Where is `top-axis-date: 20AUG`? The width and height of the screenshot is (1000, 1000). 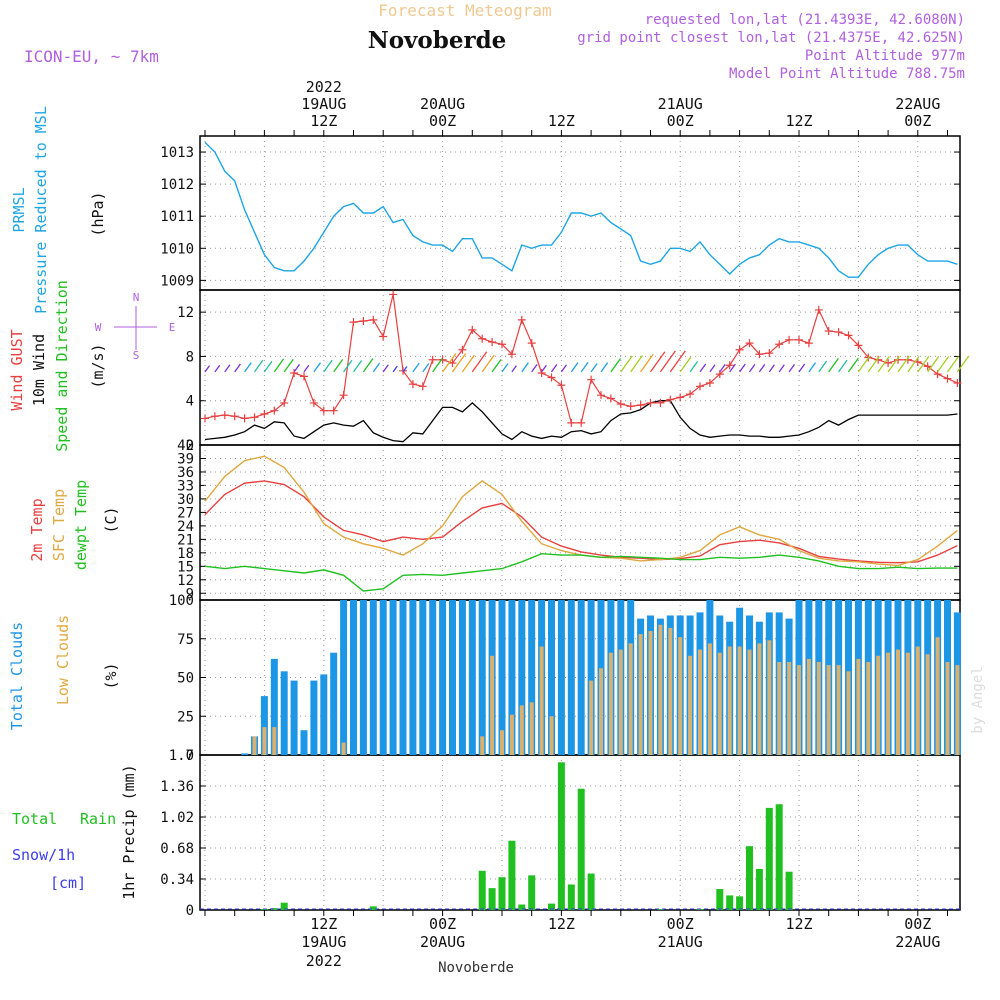
top-axis-date: 20AUG is located at coordinates (442, 104).